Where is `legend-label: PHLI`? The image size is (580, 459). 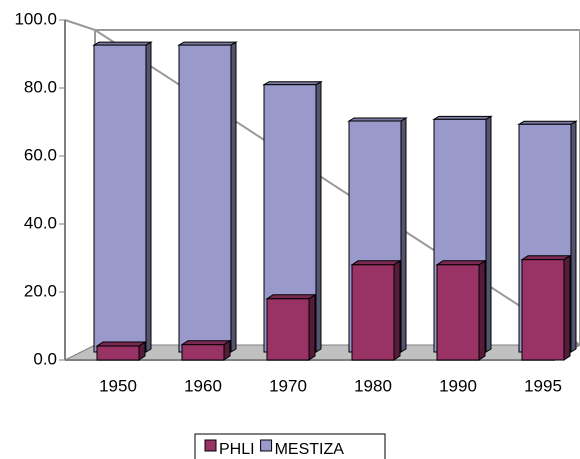 legend-label: PHLI is located at coordinates (237, 449).